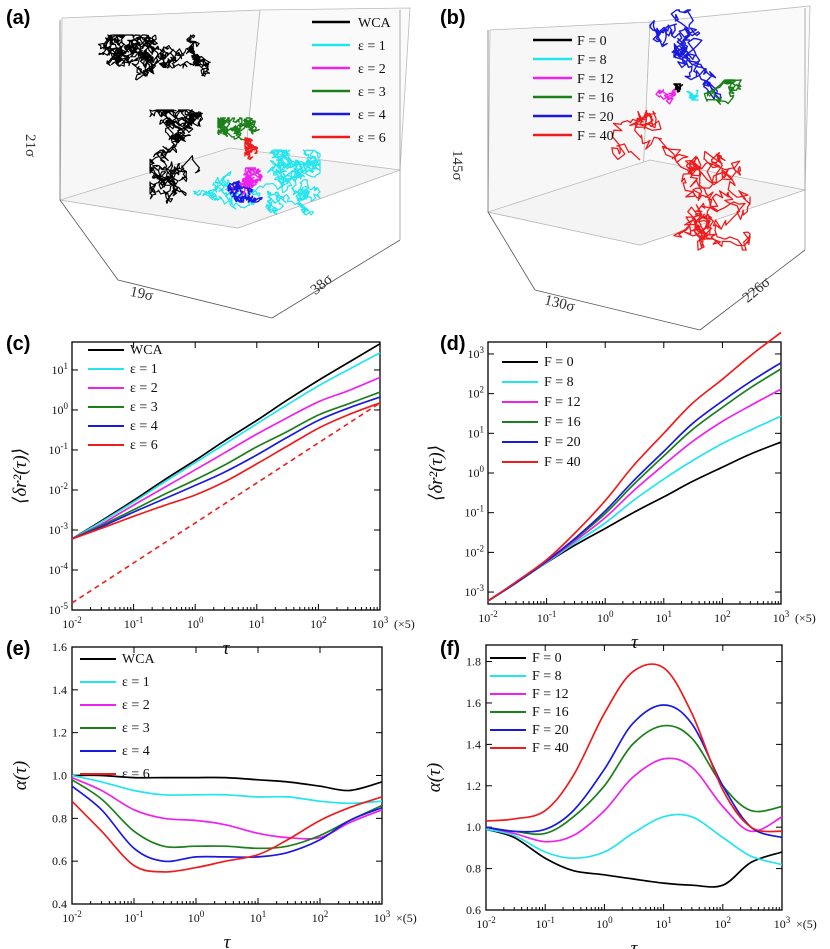 The height and width of the screenshot is (949, 830). I want to click on y-tick-label: 10³, so click(476, 353).